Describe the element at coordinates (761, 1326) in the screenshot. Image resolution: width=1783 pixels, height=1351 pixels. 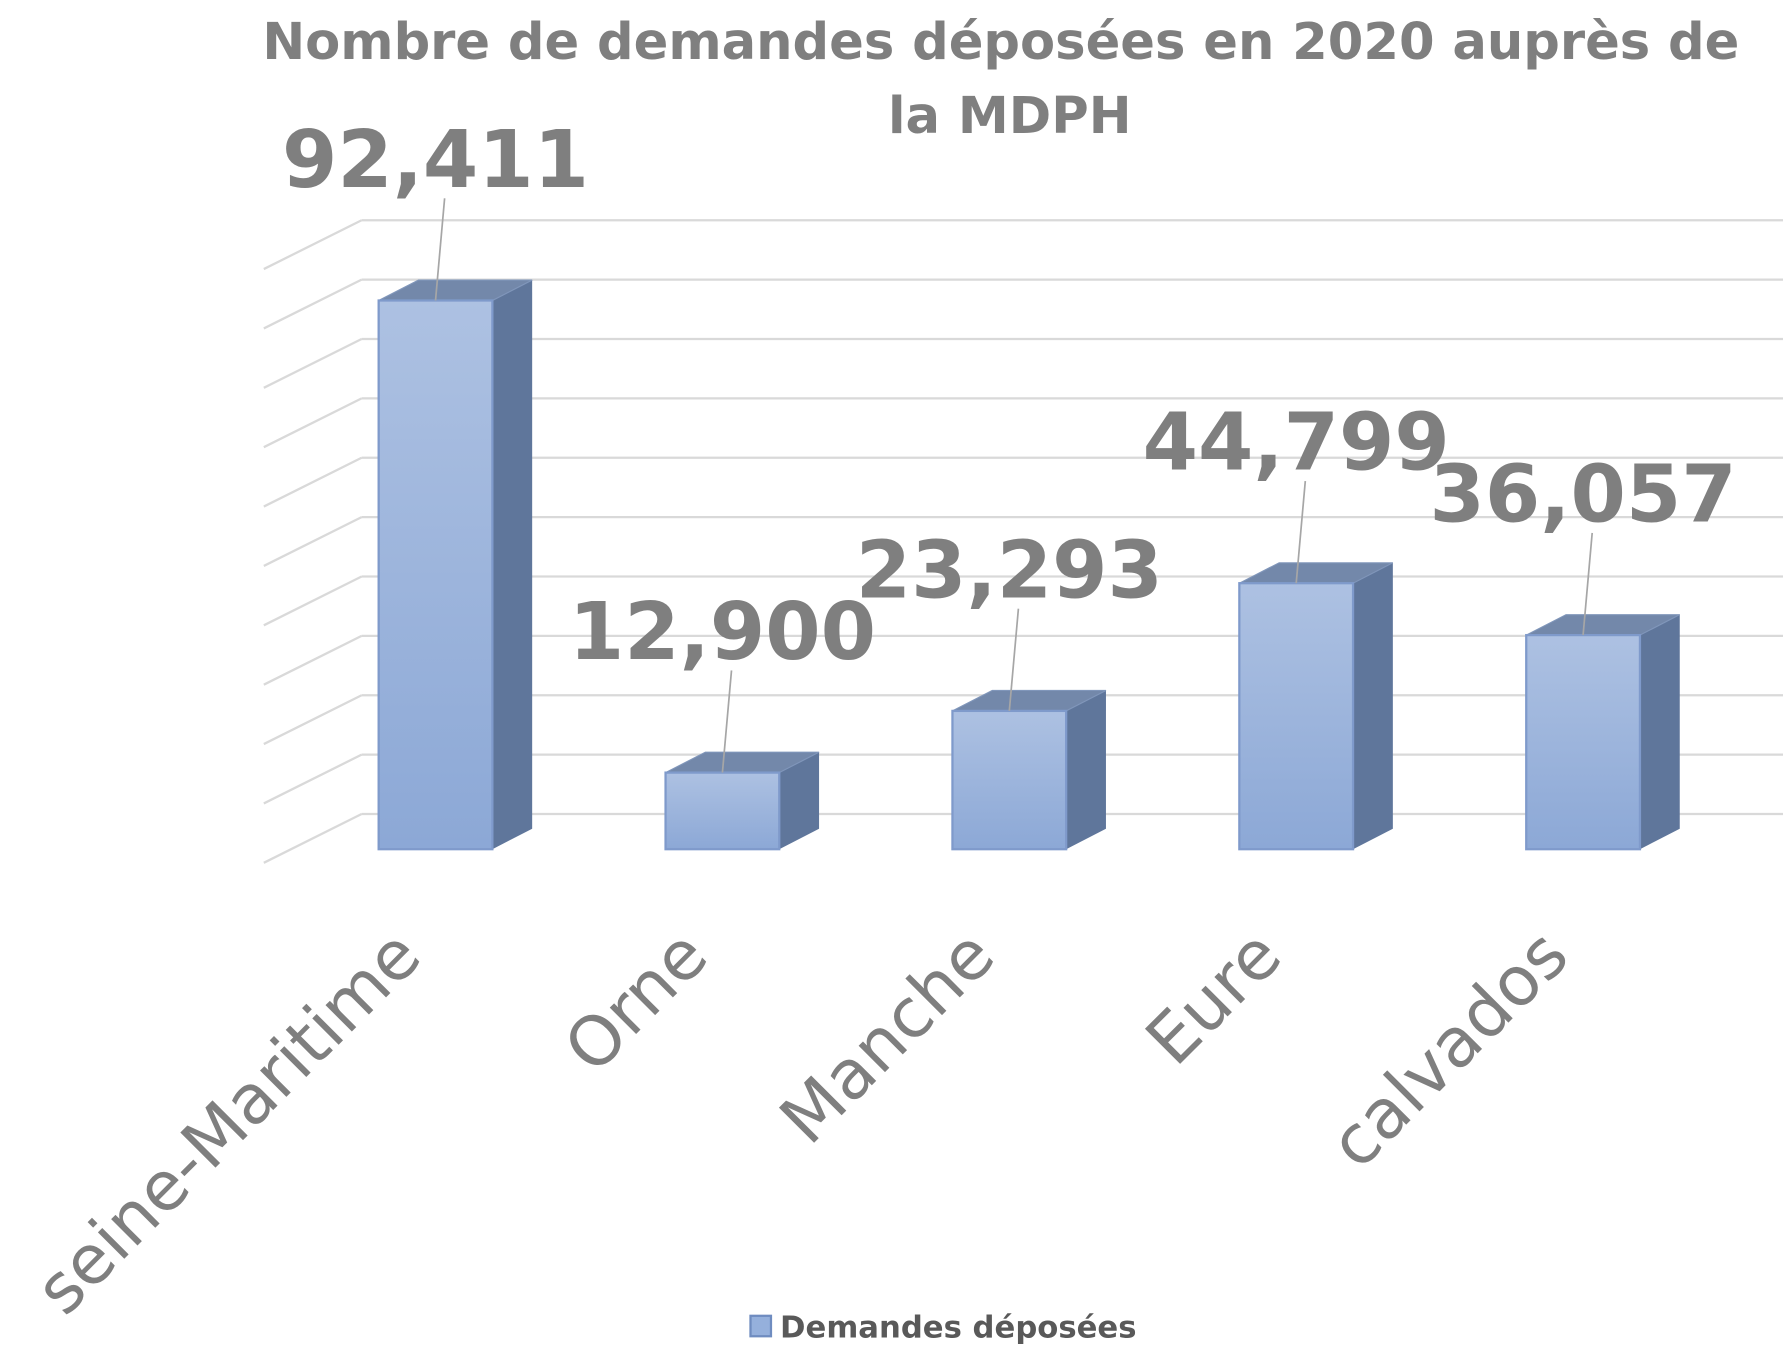
I see `legend-swatch` at that location.